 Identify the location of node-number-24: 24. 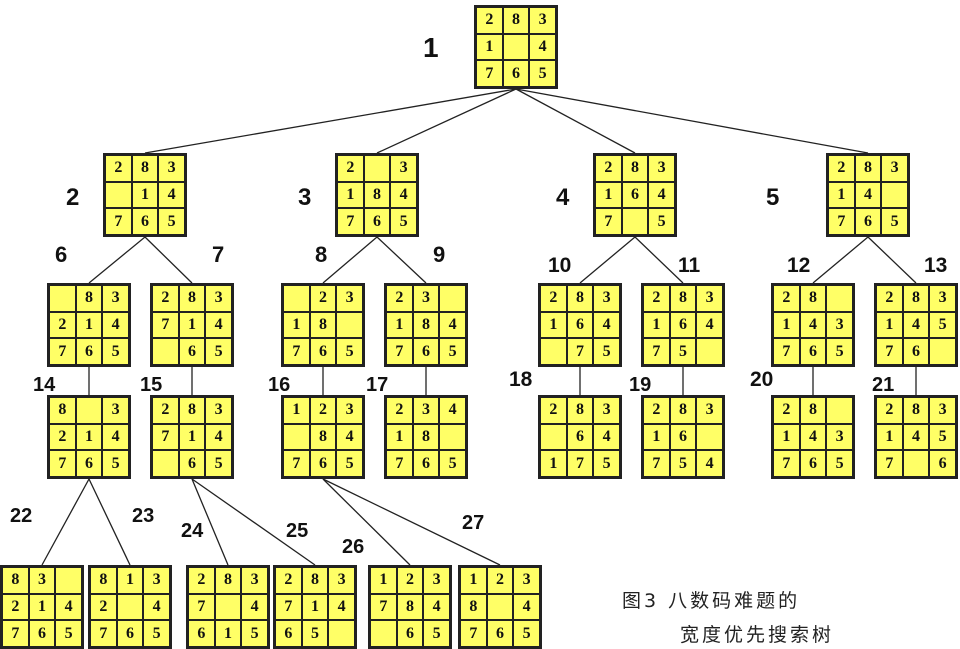
(192, 531).